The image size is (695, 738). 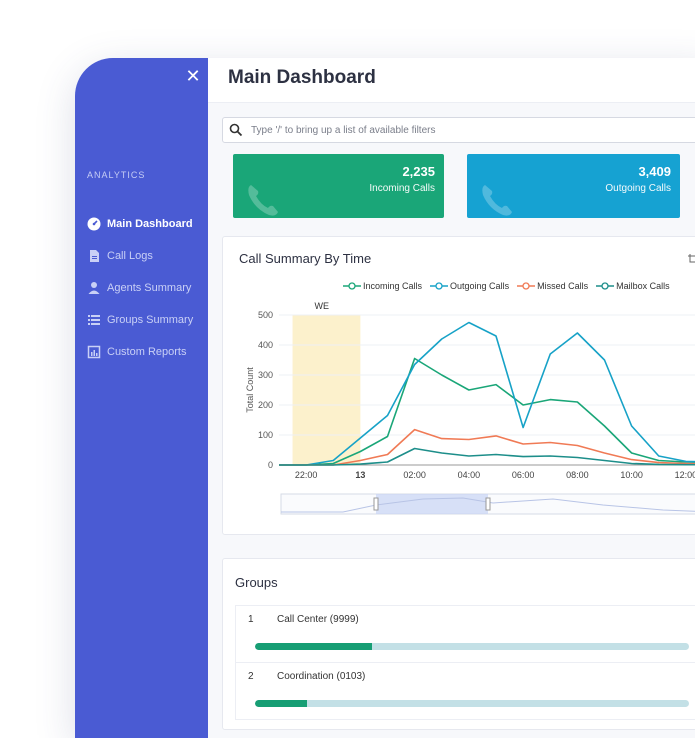 I want to click on y-tick-label: 300, so click(x=265, y=375).